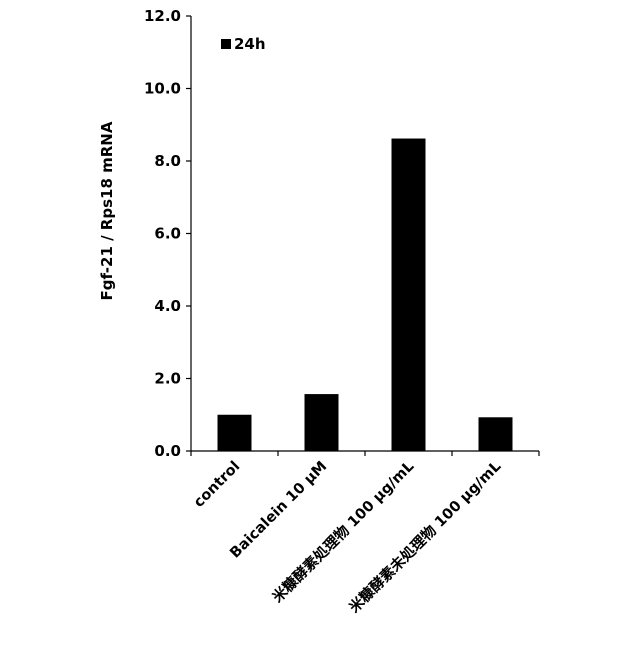 Image resolution: width=640 pixels, height=645 pixels. I want to click on y-tick-label: 8.0, so click(167, 161).